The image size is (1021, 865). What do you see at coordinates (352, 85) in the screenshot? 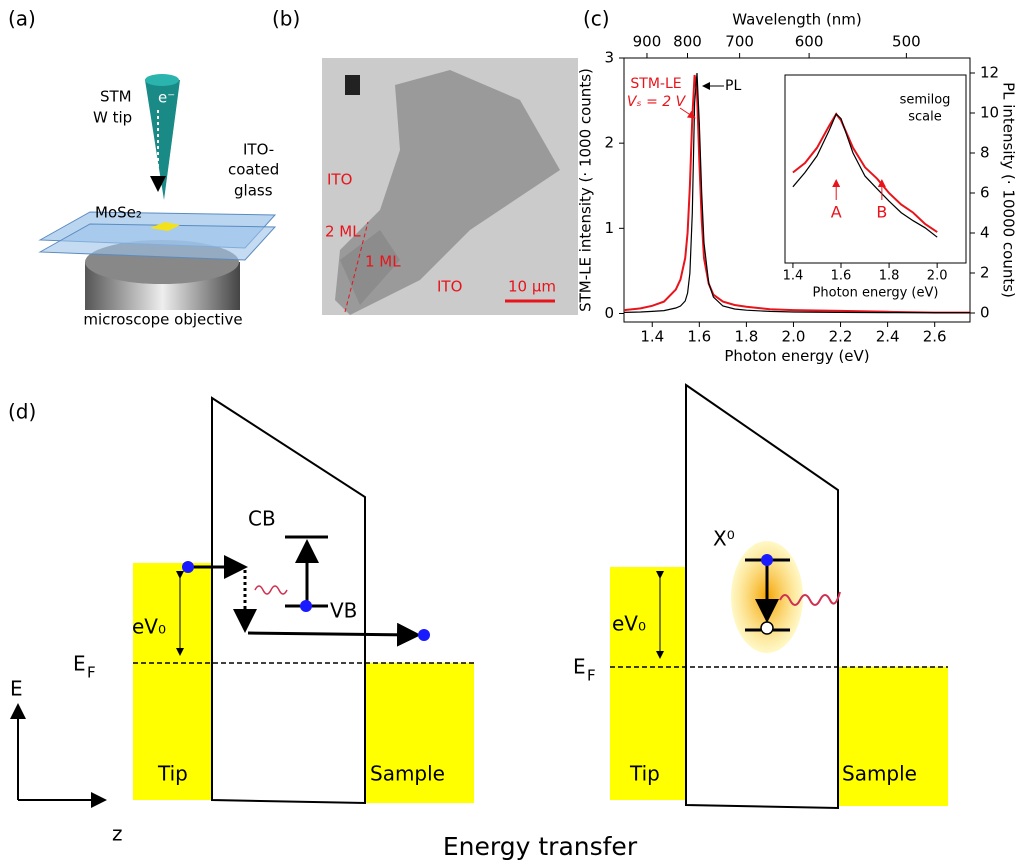
I see `debris` at bounding box center [352, 85].